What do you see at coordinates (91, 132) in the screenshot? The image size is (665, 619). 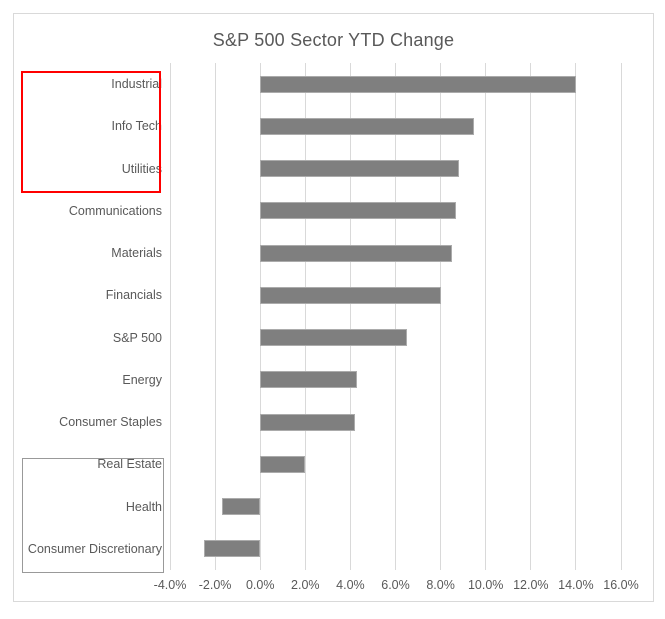 I see `highlight-box-red` at bounding box center [91, 132].